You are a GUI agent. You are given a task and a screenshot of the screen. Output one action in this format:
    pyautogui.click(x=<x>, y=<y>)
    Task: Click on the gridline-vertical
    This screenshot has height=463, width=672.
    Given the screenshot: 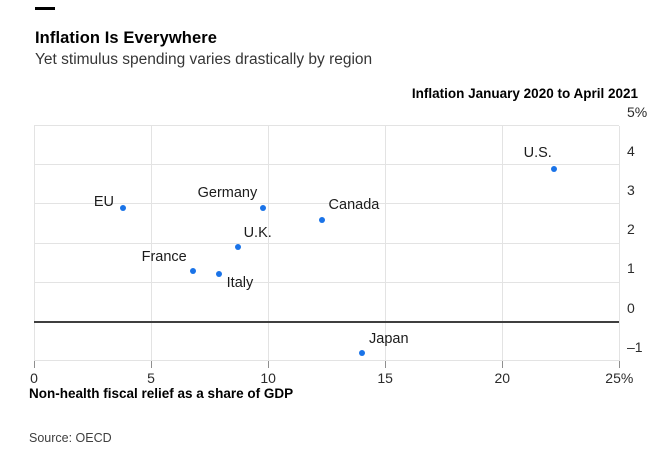 What is the action you would take?
    pyautogui.click(x=619, y=243)
    